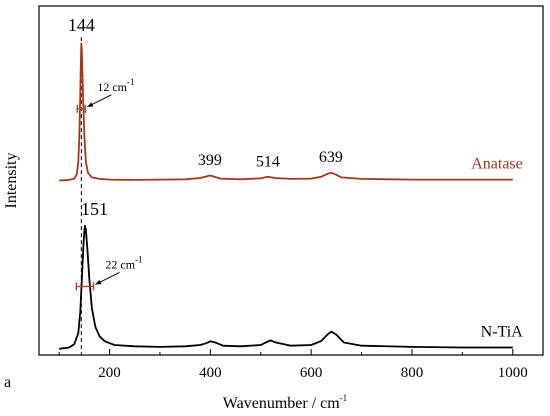 The image size is (550, 416). What do you see at coordinates (109, 373) in the screenshot?
I see `x-tick-label: 200` at bounding box center [109, 373].